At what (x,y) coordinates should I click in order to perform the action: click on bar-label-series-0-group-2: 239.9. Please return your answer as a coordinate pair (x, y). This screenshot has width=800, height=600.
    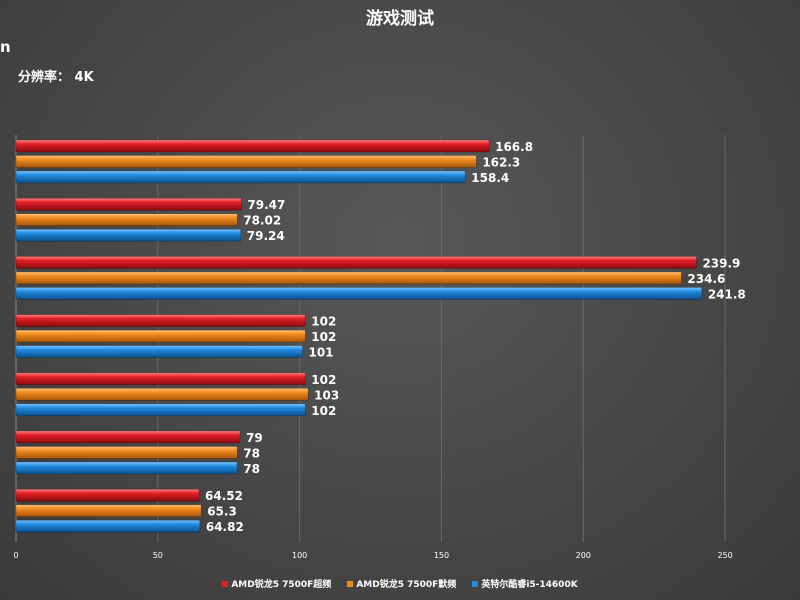
    Looking at the image, I should click on (721, 263).